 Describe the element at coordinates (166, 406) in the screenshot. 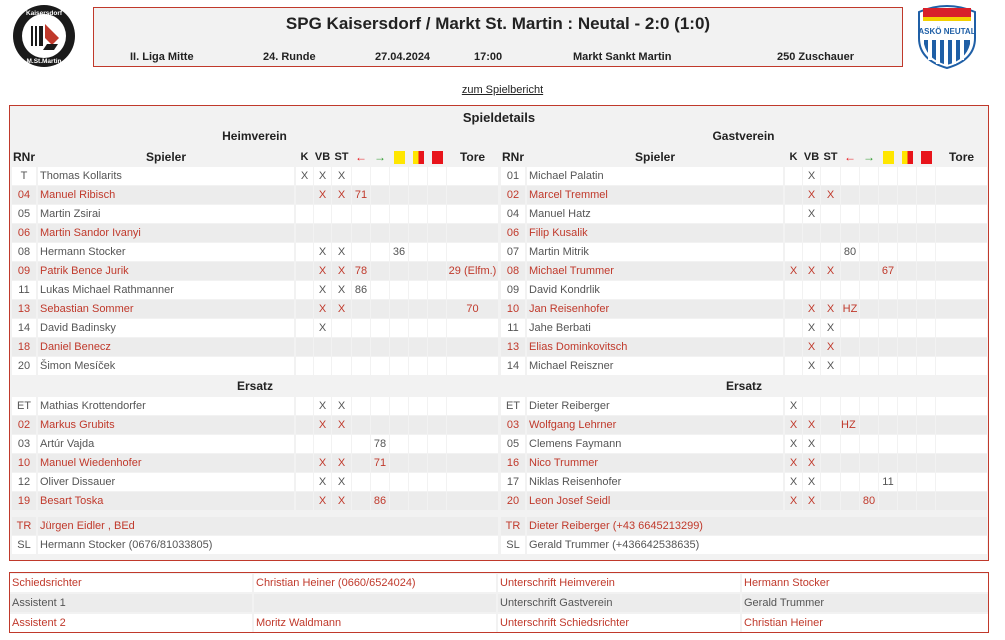

I see `player-name: Mathias Krottendorfer` at that location.